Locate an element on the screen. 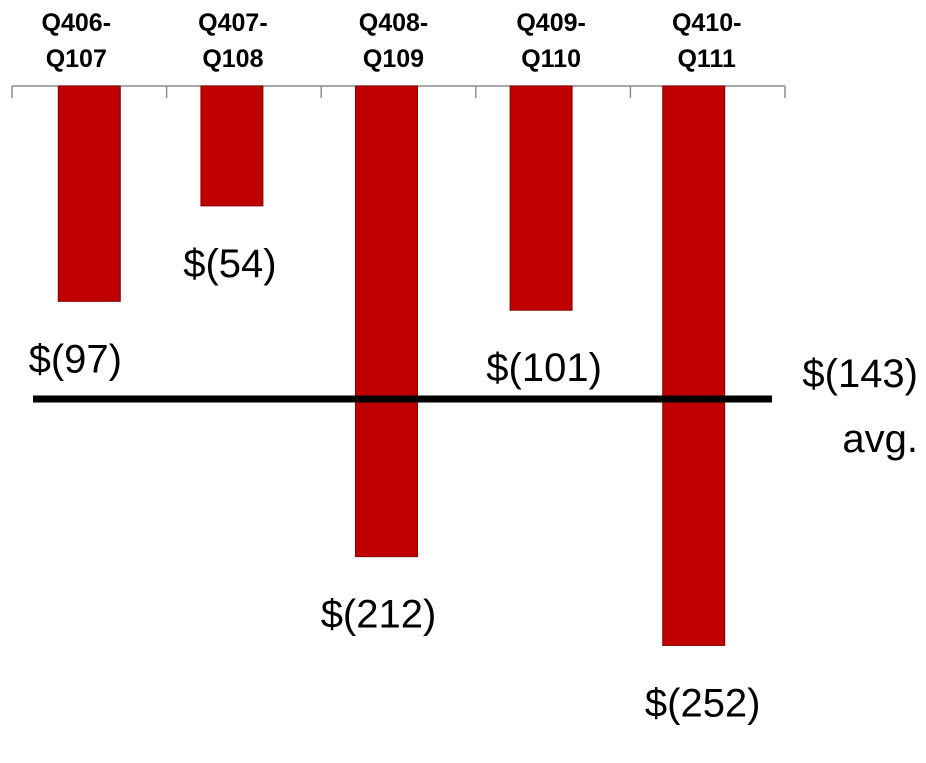 Image resolution: width=926 pixels, height=763 pixels. category-label: Q408- is located at coordinates (393, 23).